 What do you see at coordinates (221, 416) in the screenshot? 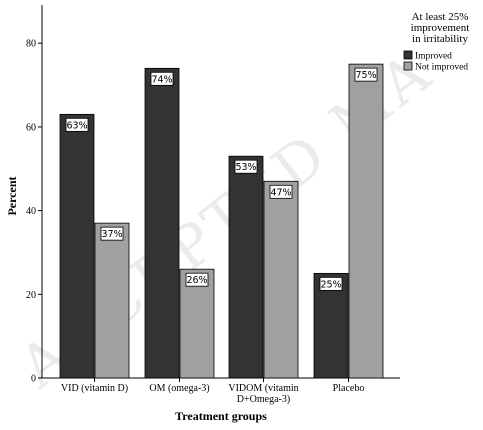
I see `x-axis-title: Treatment groups` at bounding box center [221, 416].